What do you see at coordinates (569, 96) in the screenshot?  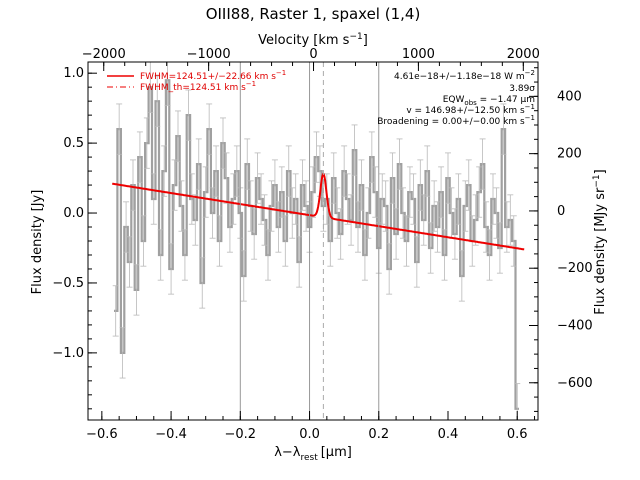 I see `right-y-tick-label: 400` at bounding box center [569, 96].